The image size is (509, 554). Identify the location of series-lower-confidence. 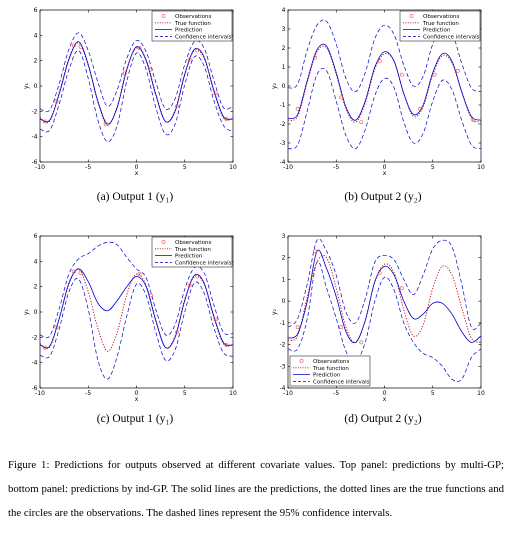
(384, 321).